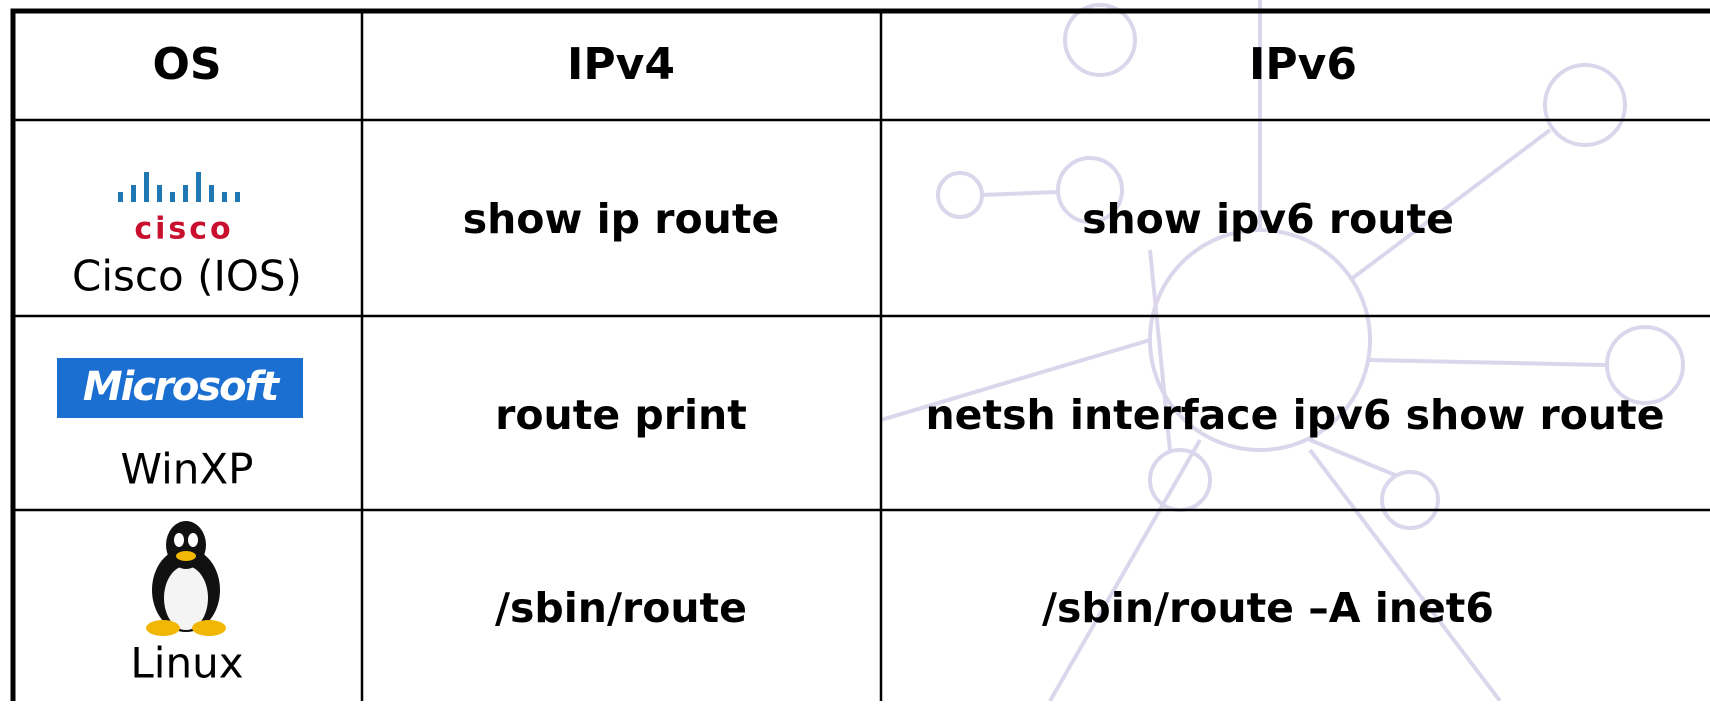  Describe the element at coordinates (187, 276) in the screenshot. I see `os-name: Cisco (IOS)` at that location.